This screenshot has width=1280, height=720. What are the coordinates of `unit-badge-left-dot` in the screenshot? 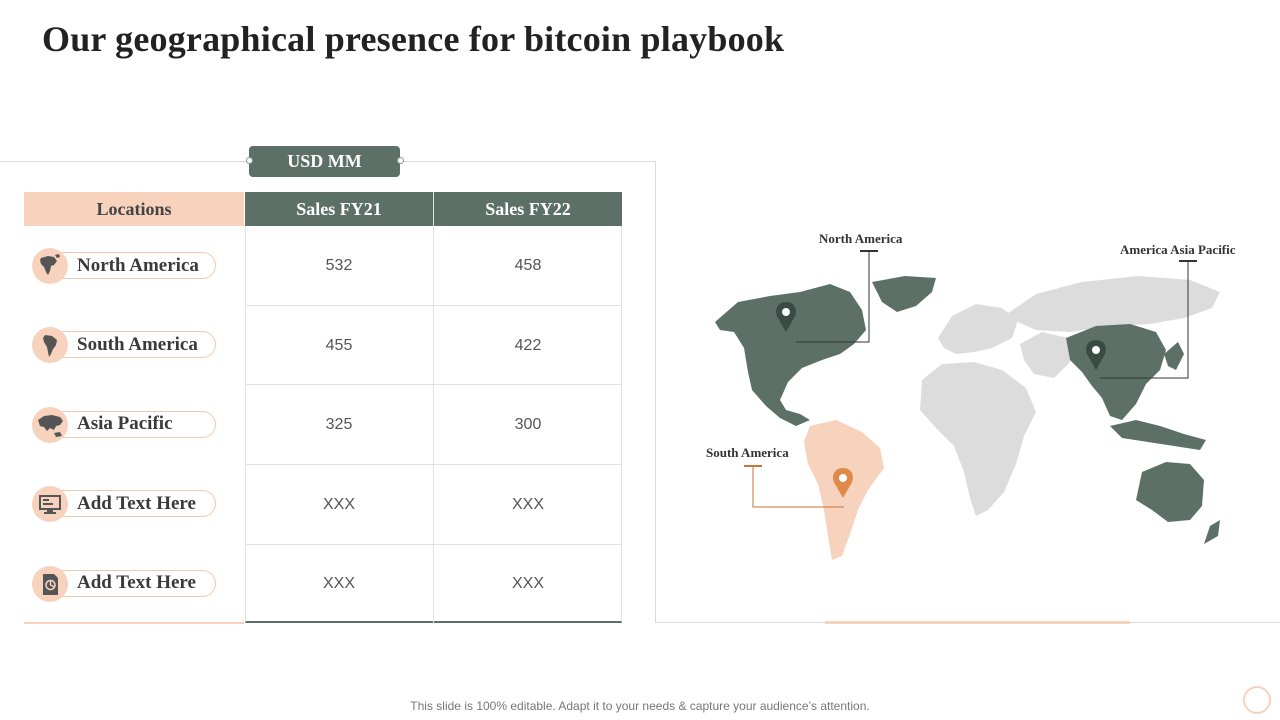 It's located at (249, 160).